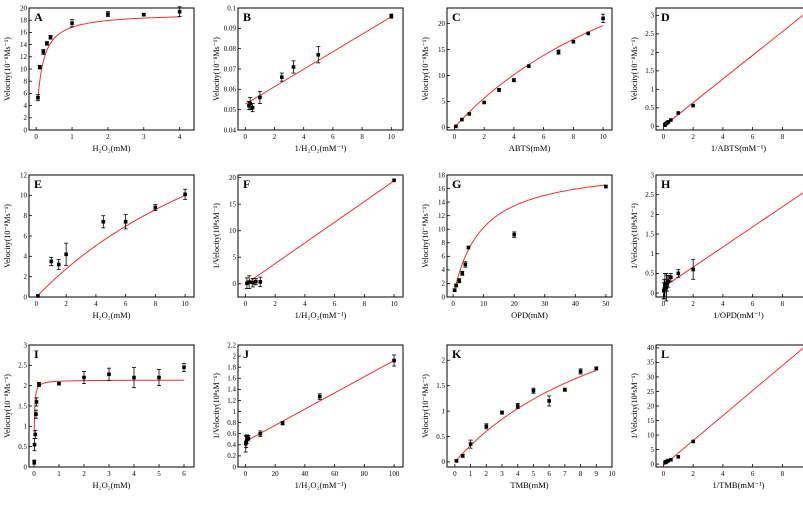  I want to click on y-tick-label: 0.09, so click(230, 29).